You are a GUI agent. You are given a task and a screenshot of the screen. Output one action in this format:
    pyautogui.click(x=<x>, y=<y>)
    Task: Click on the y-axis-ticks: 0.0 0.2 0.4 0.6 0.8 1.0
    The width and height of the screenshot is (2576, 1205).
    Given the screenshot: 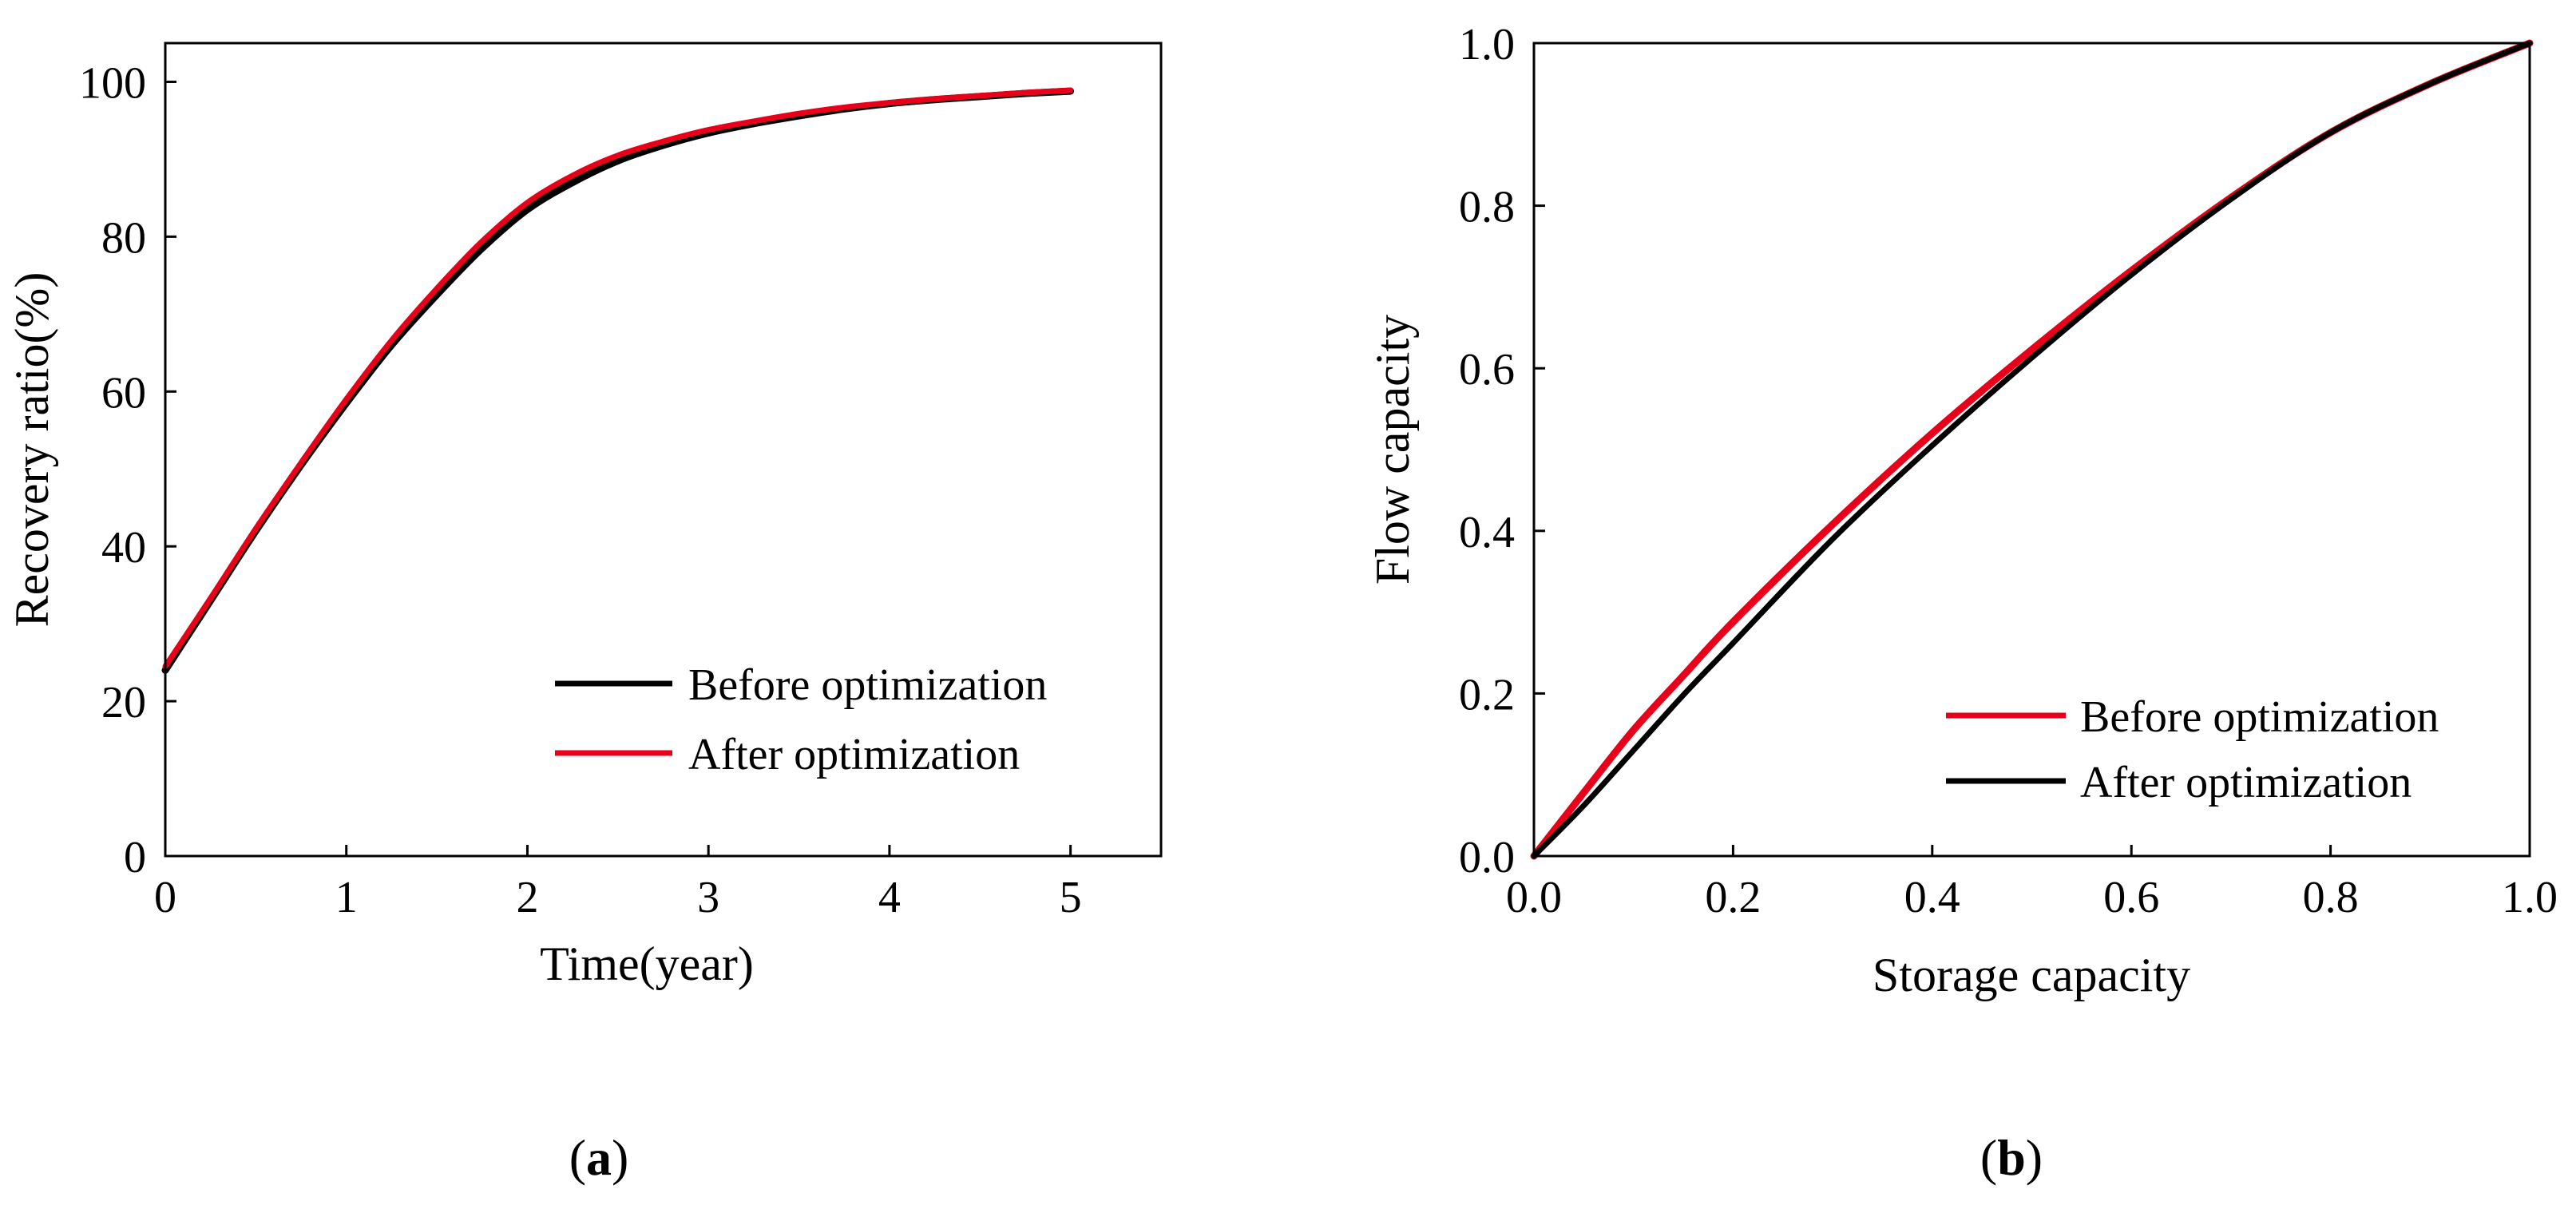 What is the action you would take?
    pyautogui.click(x=1502, y=451)
    